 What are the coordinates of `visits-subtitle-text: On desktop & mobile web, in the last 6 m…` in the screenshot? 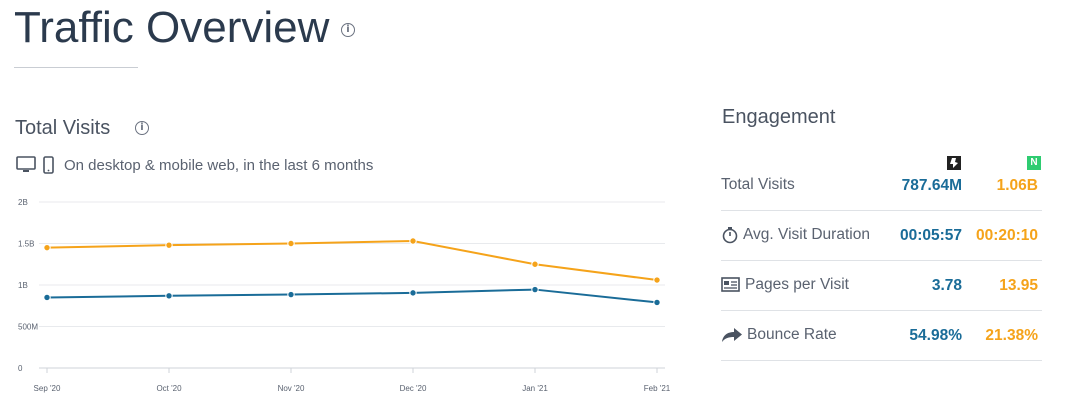 It's located at (219, 165).